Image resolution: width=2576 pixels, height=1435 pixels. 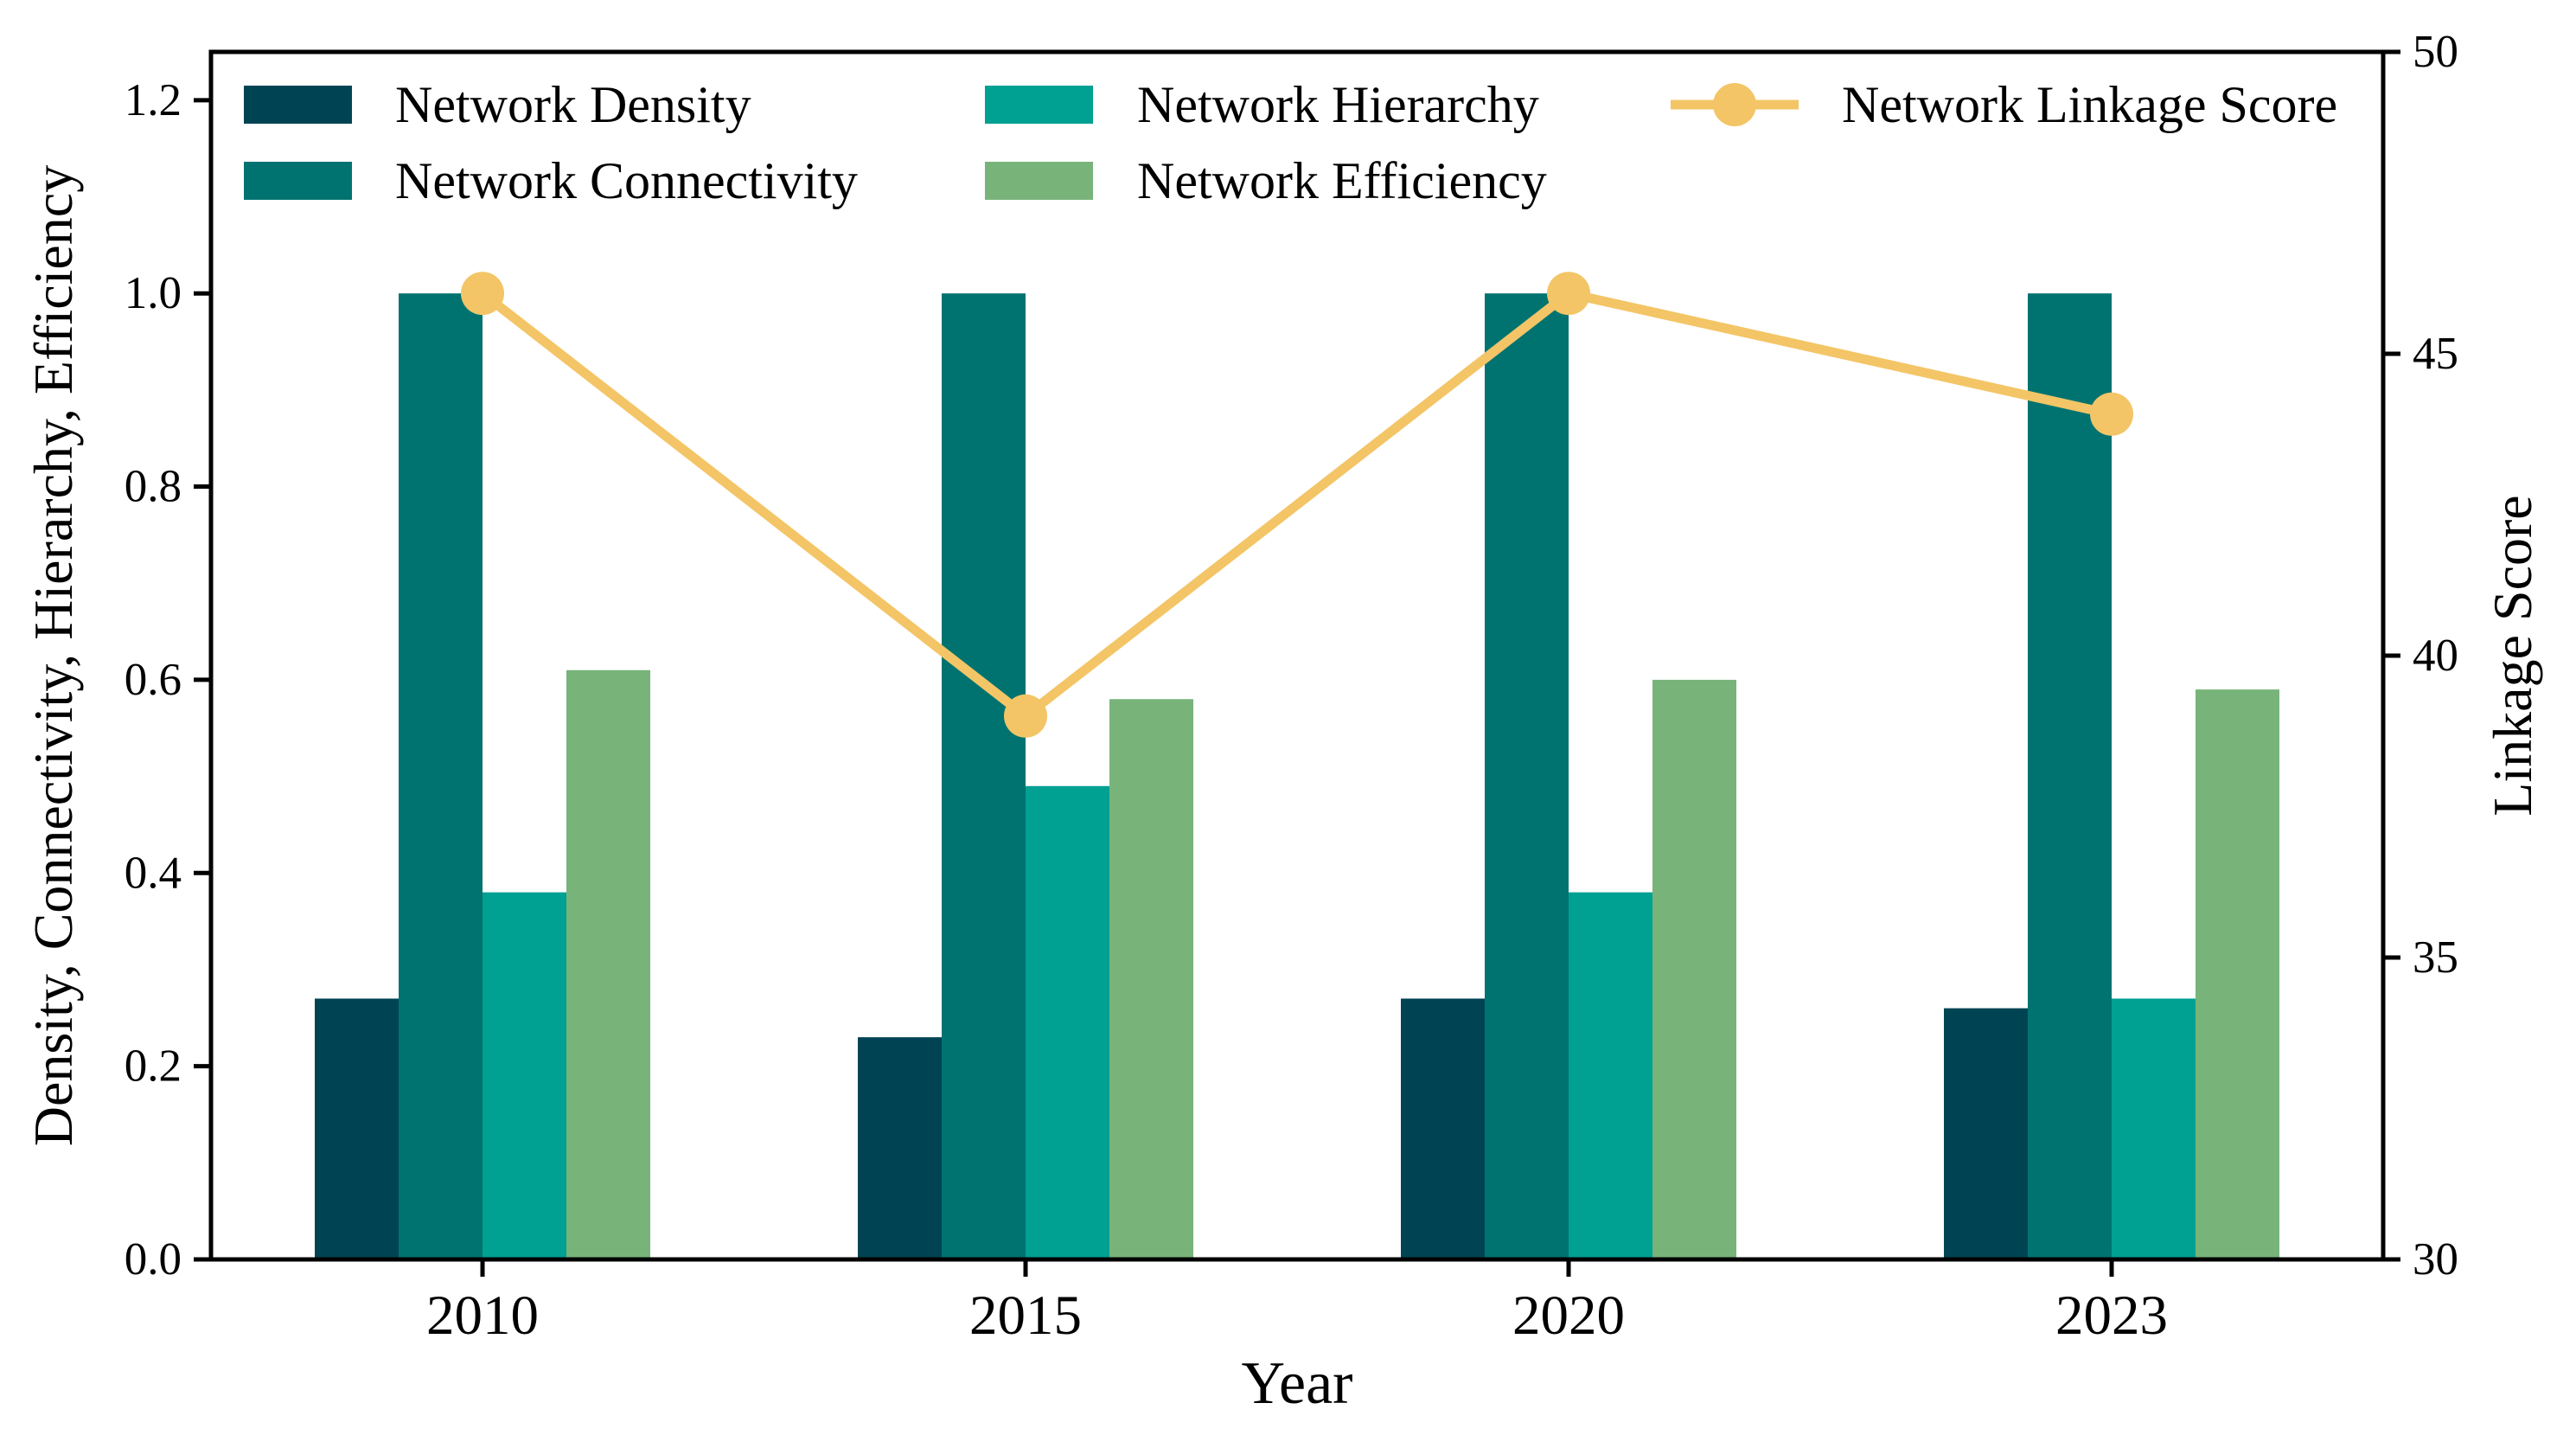 I want to click on legend-swatch-network-hierarchy, so click(x=1039, y=105).